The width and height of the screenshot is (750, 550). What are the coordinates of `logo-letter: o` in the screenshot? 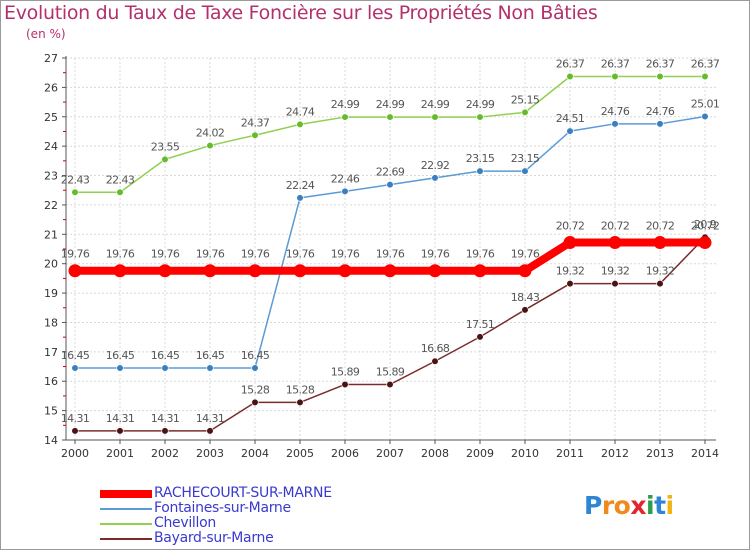 It's located at (622, 505).